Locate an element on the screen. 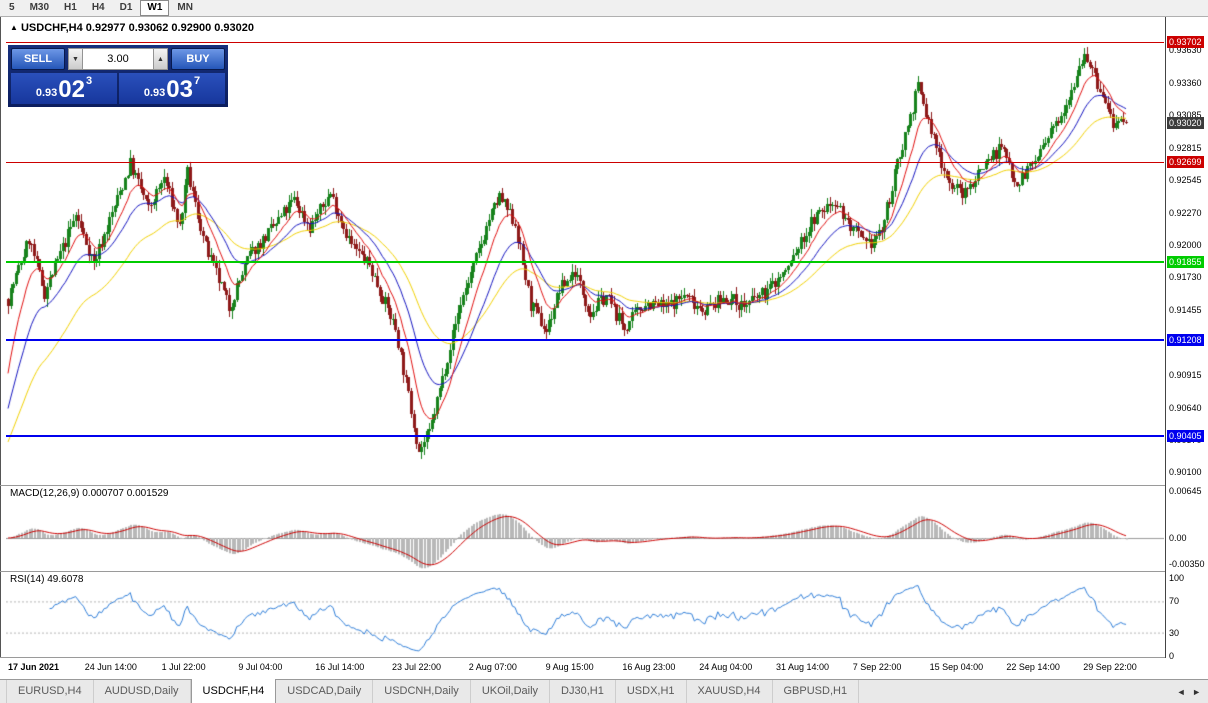  trade-panel-buttons-row: SELL ▼ 3.00 ▲ BUY is located at coordinates (118, 59).